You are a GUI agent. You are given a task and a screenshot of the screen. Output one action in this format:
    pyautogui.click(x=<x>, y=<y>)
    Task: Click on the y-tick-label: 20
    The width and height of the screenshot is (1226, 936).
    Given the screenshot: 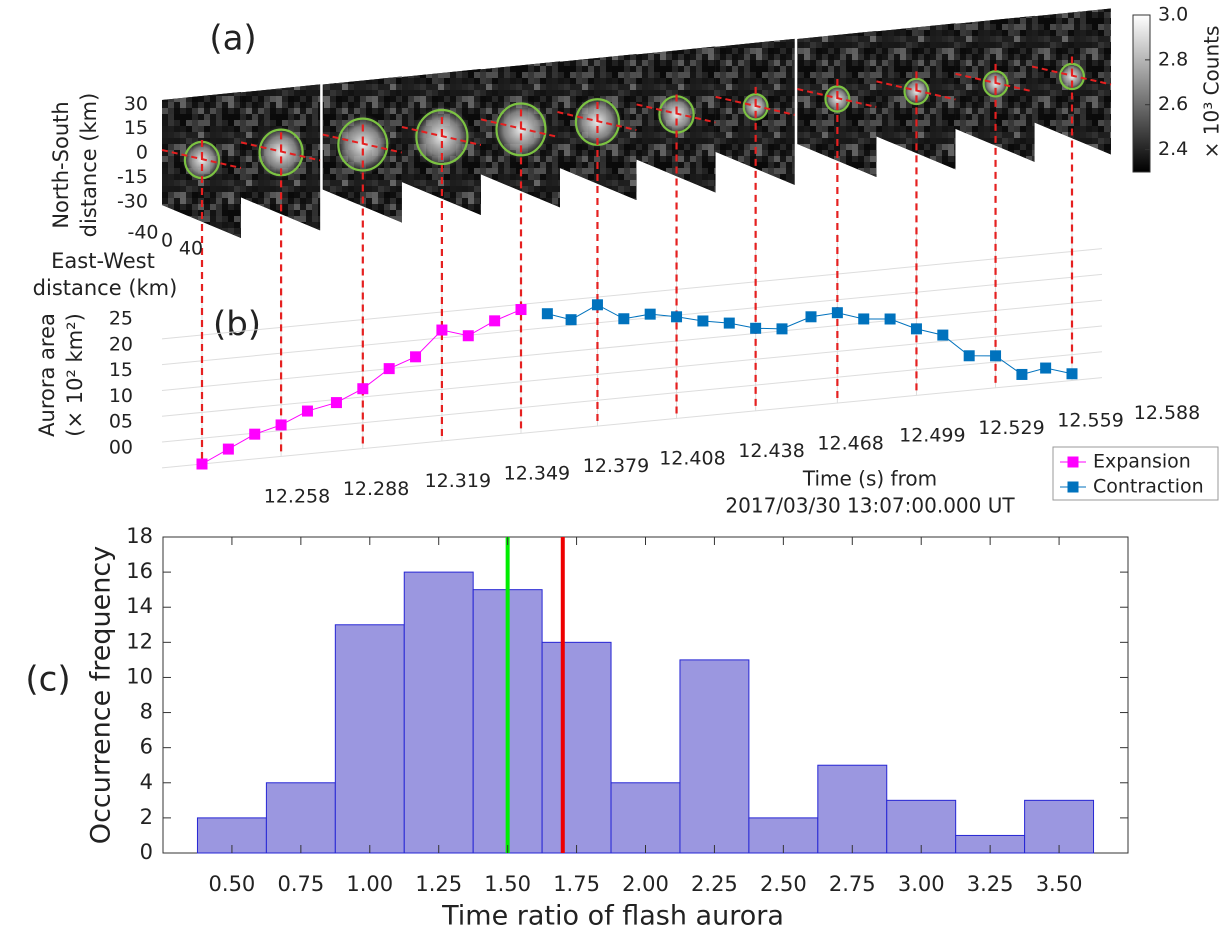 What is the action you would take?
    pyautogui.click(x=121, y=344)
    